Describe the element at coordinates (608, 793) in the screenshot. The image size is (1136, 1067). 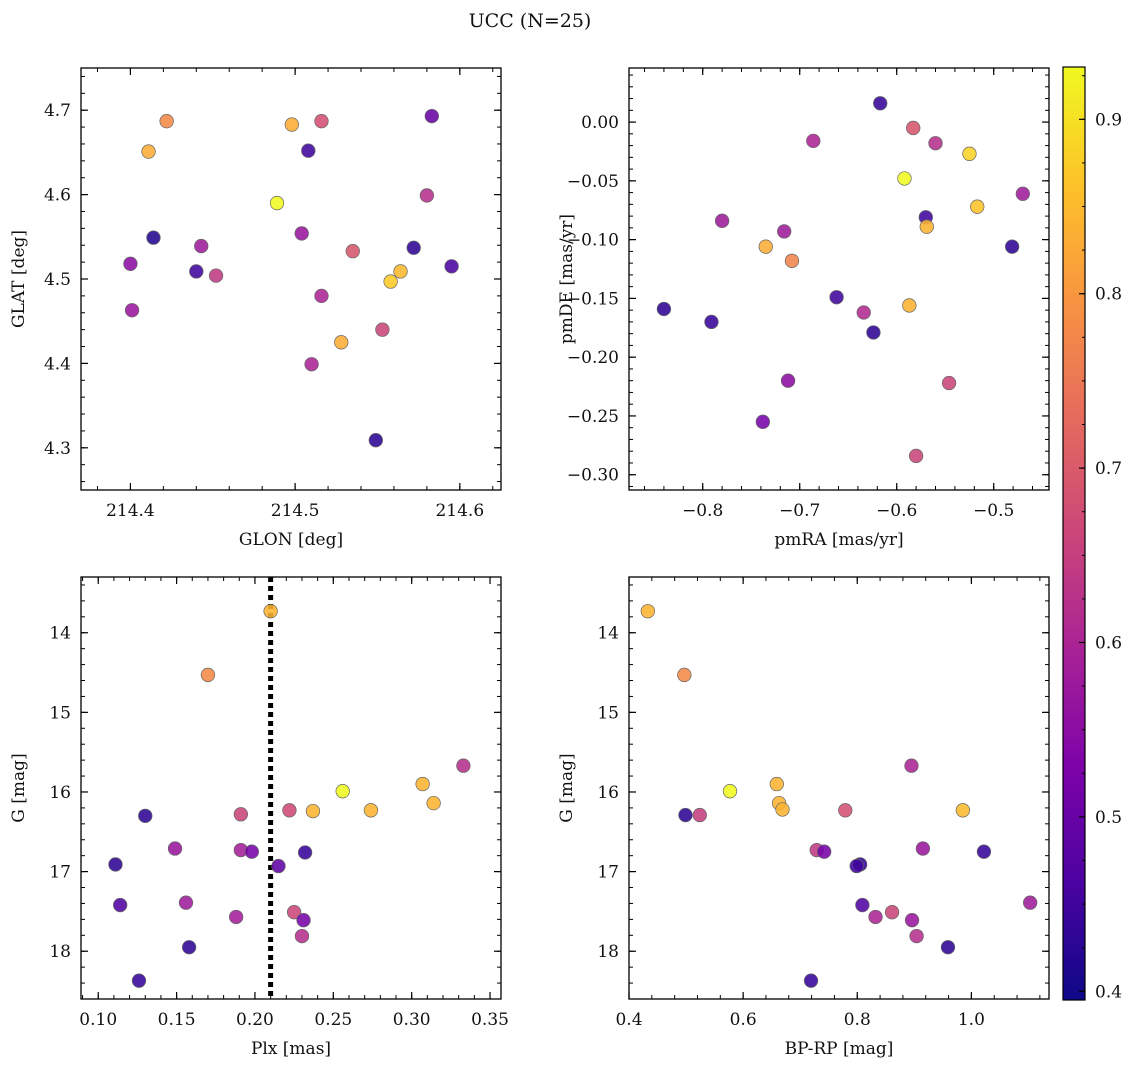
I see `y-tick-label: 16` at that location.